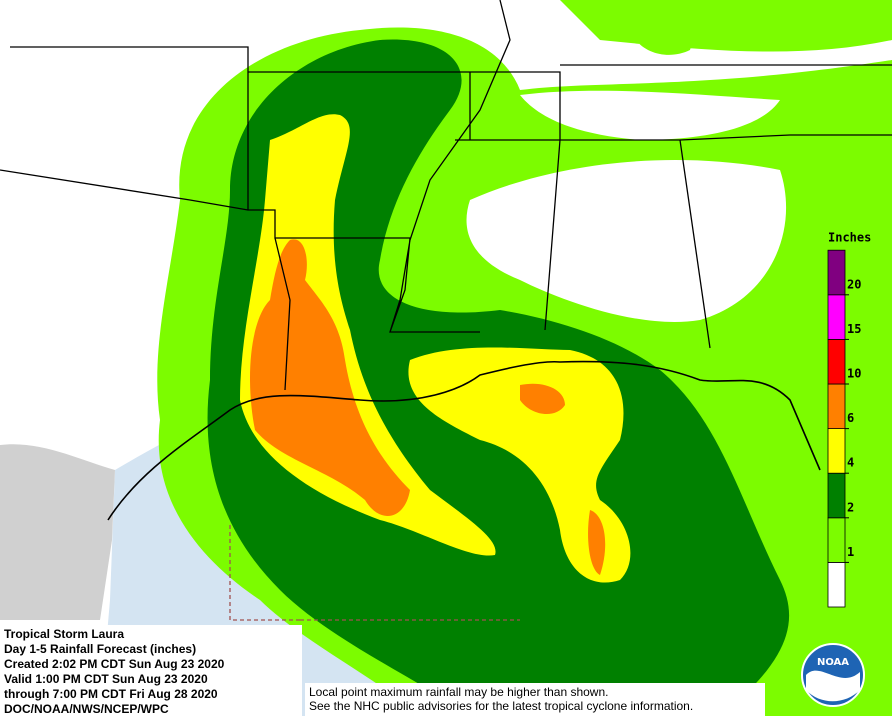 This screenshot has width=892, height=716. Describe the element at coordinates (854, 329) in the screenshot. I see `legend-label: 15` at that location.